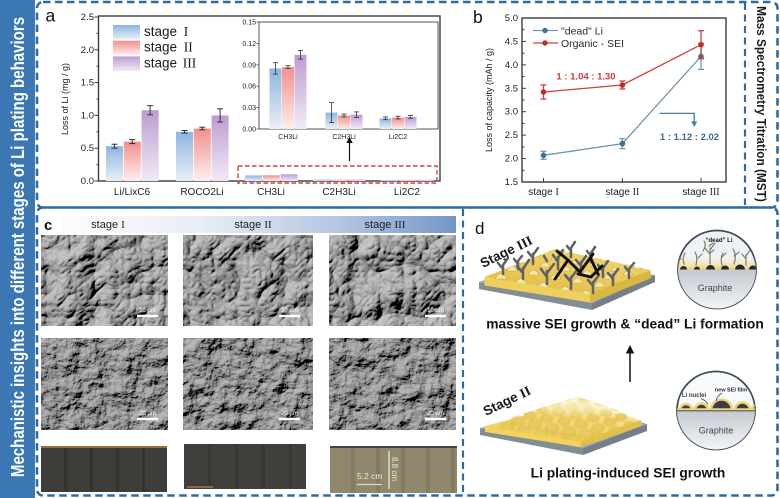 Image resolution: width=780 pixels, height=498 pixels. I want to click on svg-text: Loss of Li (mg / g), so click(65, 99).